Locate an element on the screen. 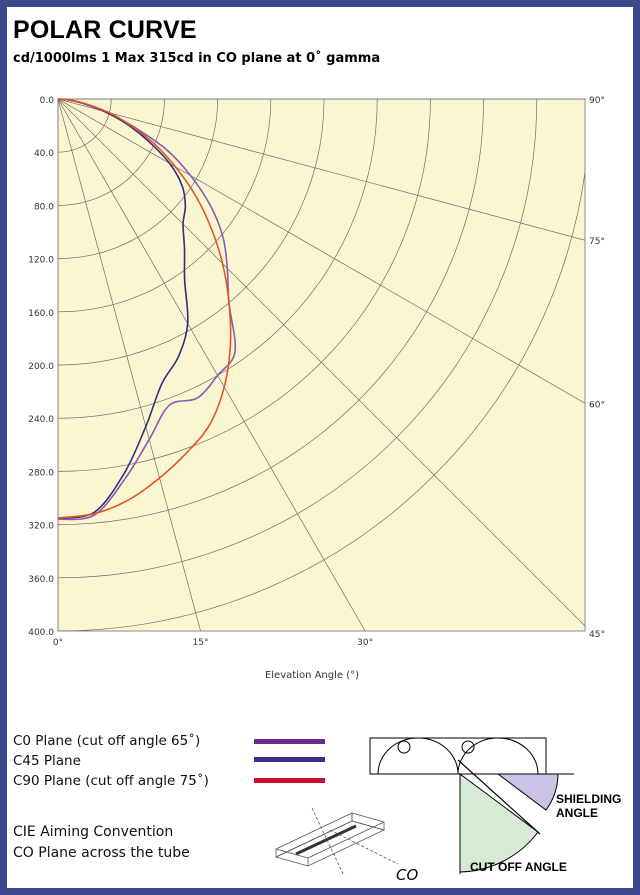  note-c0-plane: CO Plane across the tube is located at coordinates (101, 853).